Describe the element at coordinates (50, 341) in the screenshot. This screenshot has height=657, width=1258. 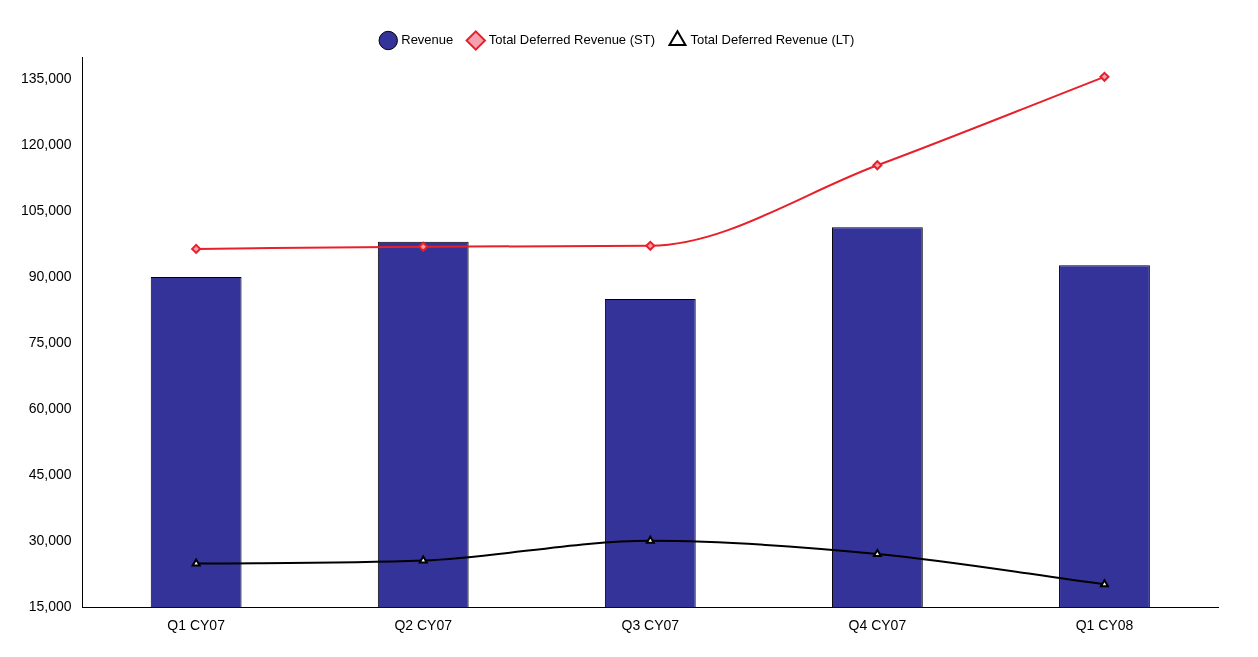
I see `y-tick-label: 75,000` at that location.